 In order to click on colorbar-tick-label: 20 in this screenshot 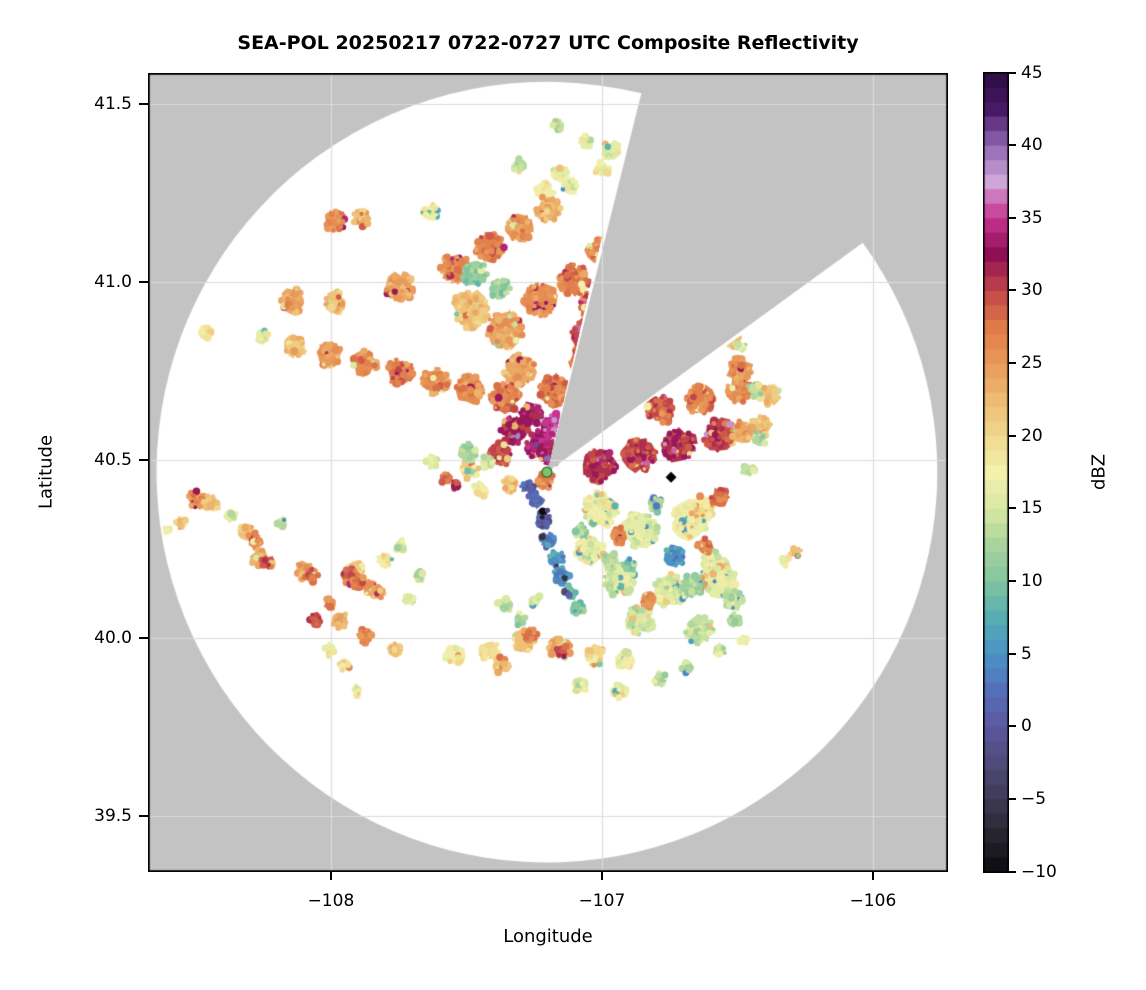, I will do `click(1032, 435)`.